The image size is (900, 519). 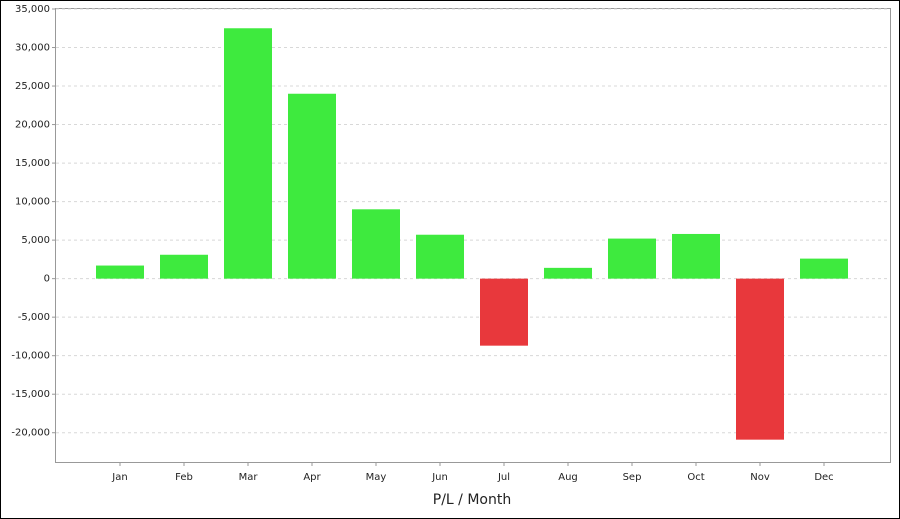 What do you see at coordinates (32, 202) in the screenshot?
I see `y-tick-label: 10,000` at bounding box center [32, 202].